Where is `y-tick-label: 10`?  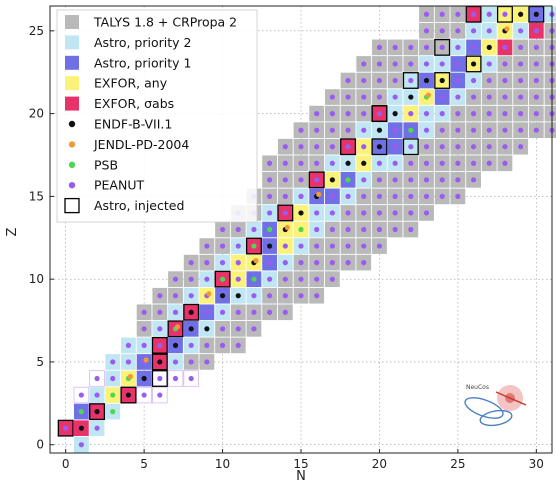
y-tick-label: 10 is located at coordinates (36, 279).